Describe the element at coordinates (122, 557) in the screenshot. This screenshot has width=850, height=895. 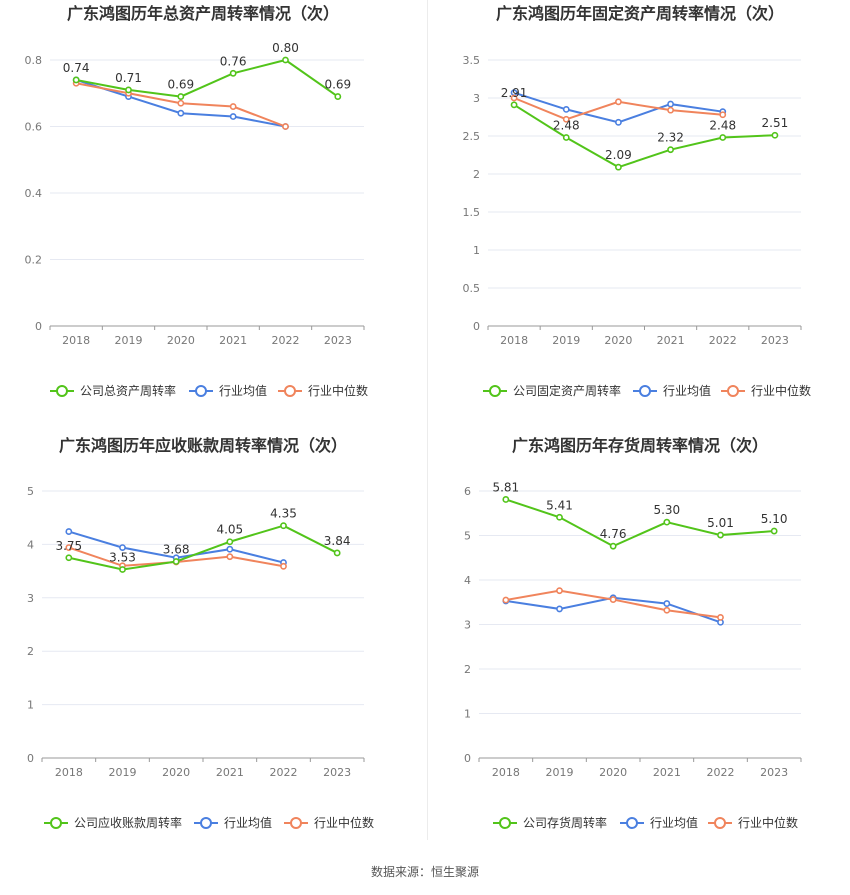
I see `data-label: 3.53` at that location.